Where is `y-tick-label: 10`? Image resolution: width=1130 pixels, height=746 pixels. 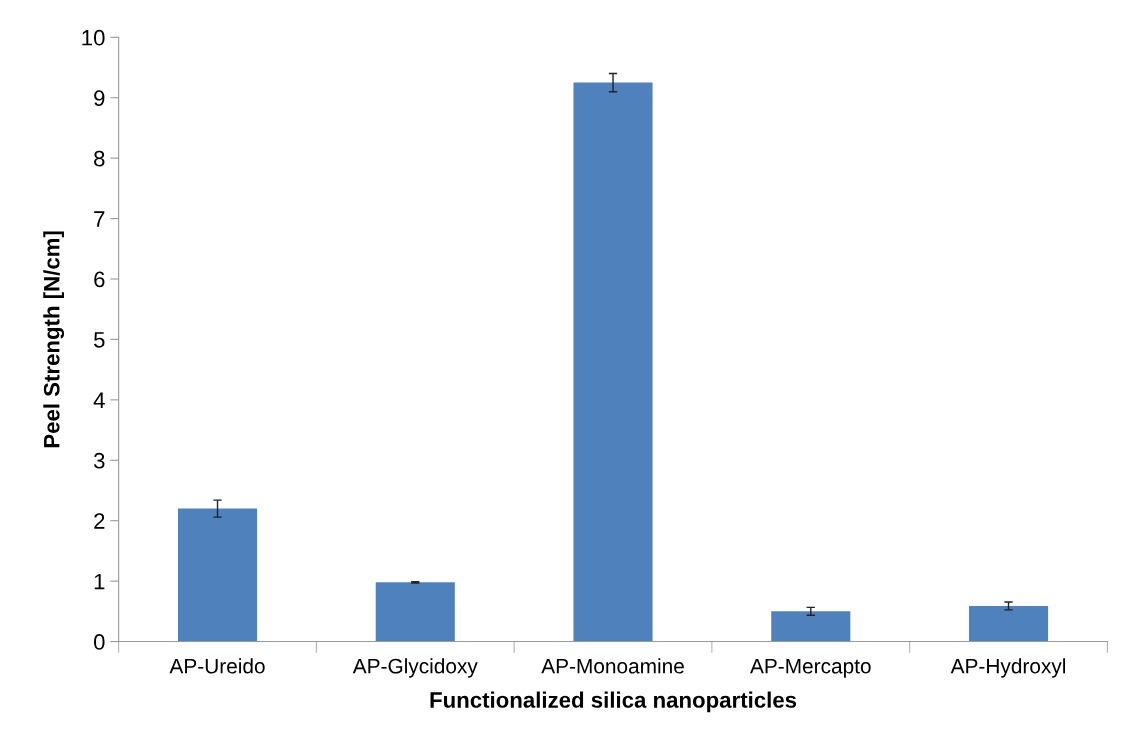
y-tick-label: 10 is located at coordinates (93, 37).